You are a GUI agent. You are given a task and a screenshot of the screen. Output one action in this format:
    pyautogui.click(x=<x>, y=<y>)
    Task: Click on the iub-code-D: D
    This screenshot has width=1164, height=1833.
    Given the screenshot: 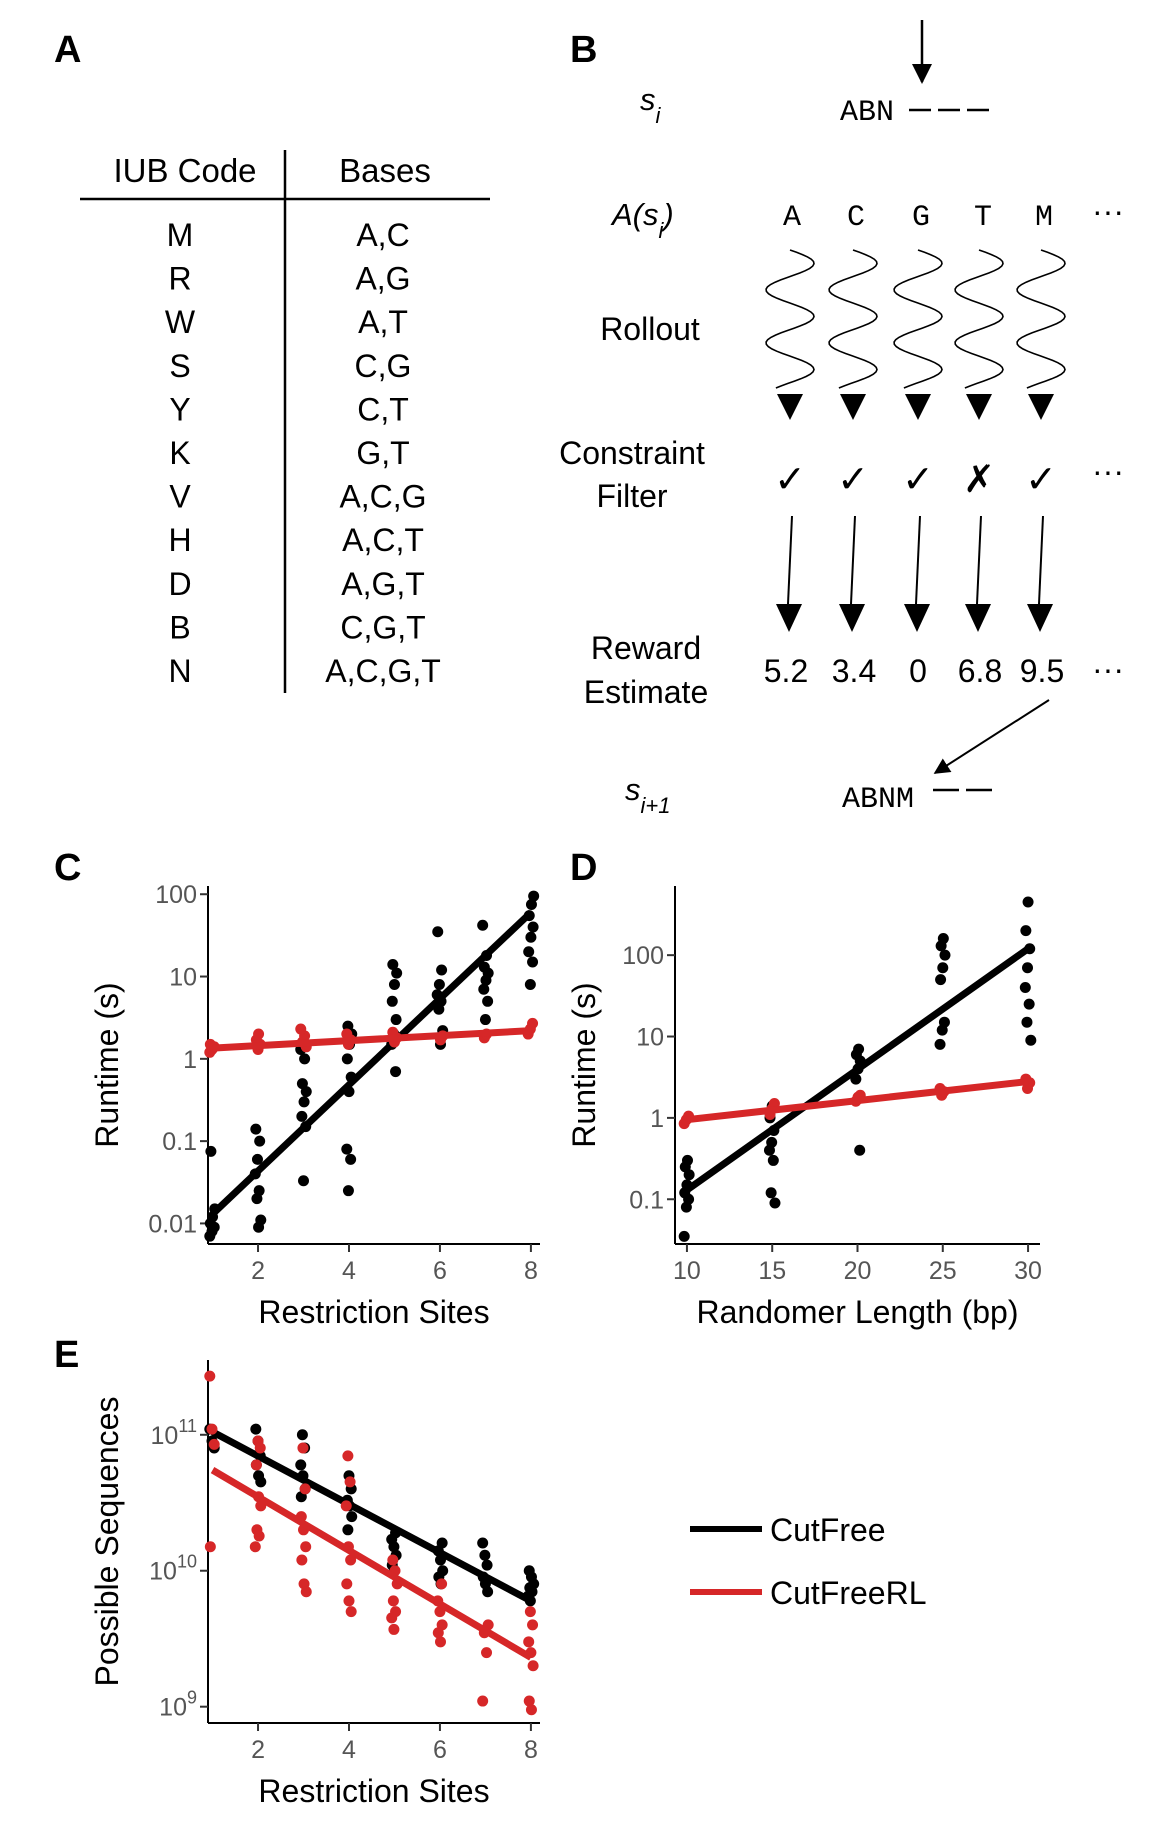 What is the action you would take?
    pyautogui.click(x=179, y=584)
    